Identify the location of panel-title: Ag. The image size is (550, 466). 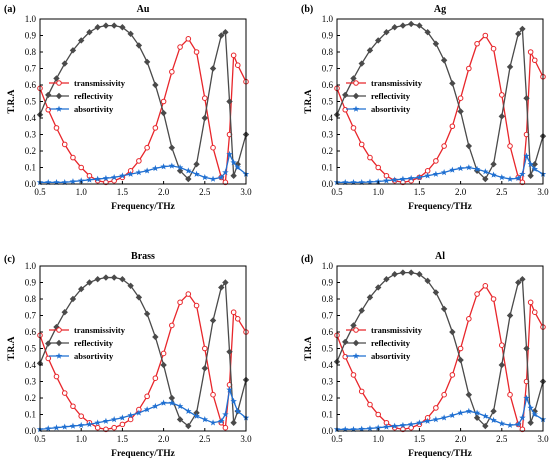
(440, 9).